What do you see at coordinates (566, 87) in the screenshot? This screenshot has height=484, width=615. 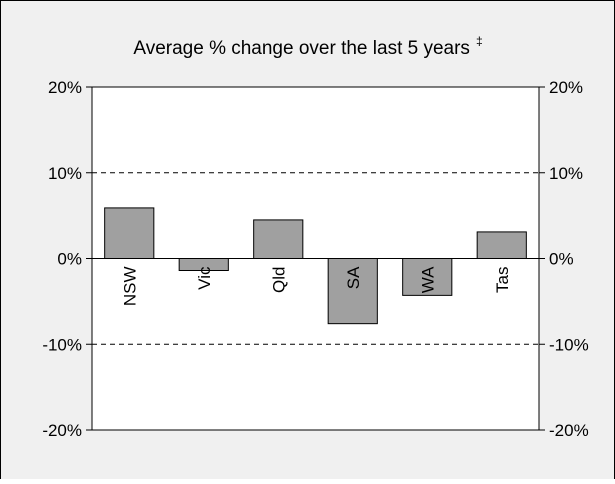 I see `y-tick-label-right-0: 20%` at bounding box center [566, 87].